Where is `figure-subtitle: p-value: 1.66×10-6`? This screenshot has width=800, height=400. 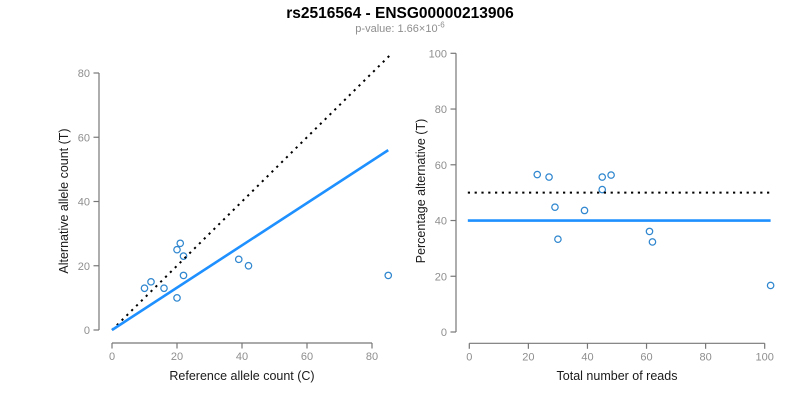
figure-subtitle: p-value: 1.66×10-6 is located at coordinates (400, 27).